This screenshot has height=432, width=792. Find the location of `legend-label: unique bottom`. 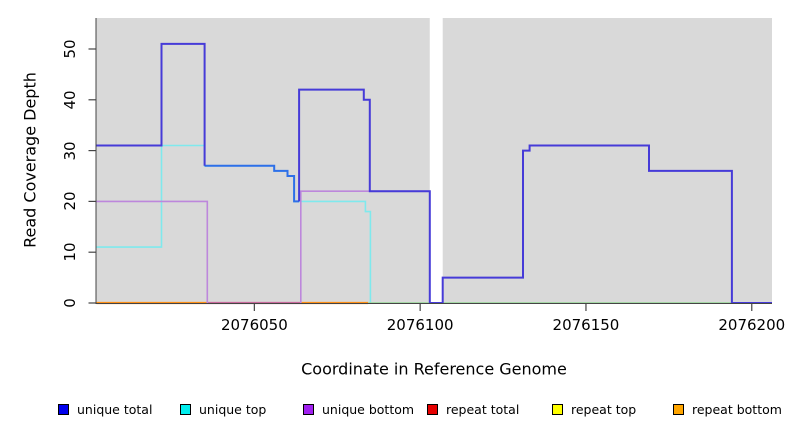

legend-label: unique bottom is located at coordinates (368, 409).